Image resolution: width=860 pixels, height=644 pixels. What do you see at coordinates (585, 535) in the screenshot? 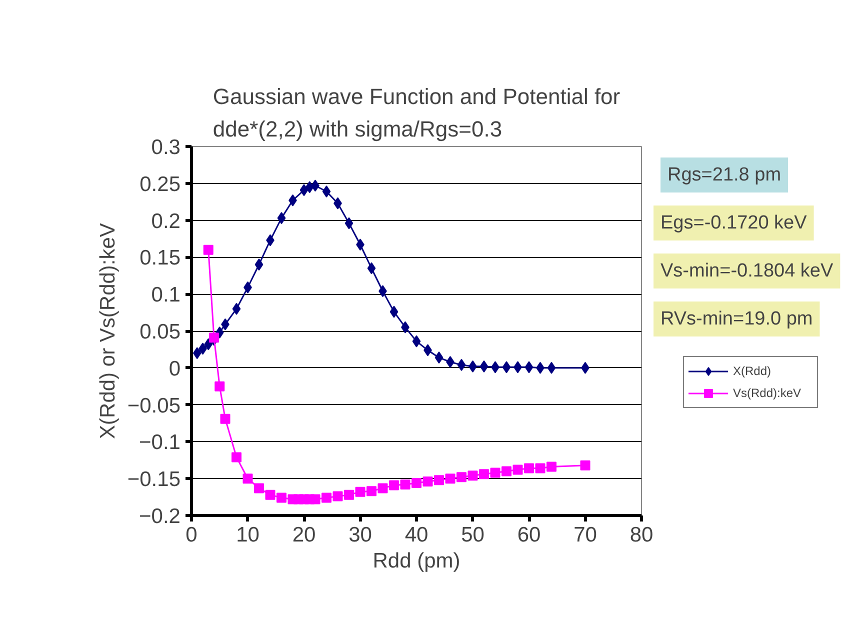
I see `x-tick-label: 70` at bounding box center [585, 535].